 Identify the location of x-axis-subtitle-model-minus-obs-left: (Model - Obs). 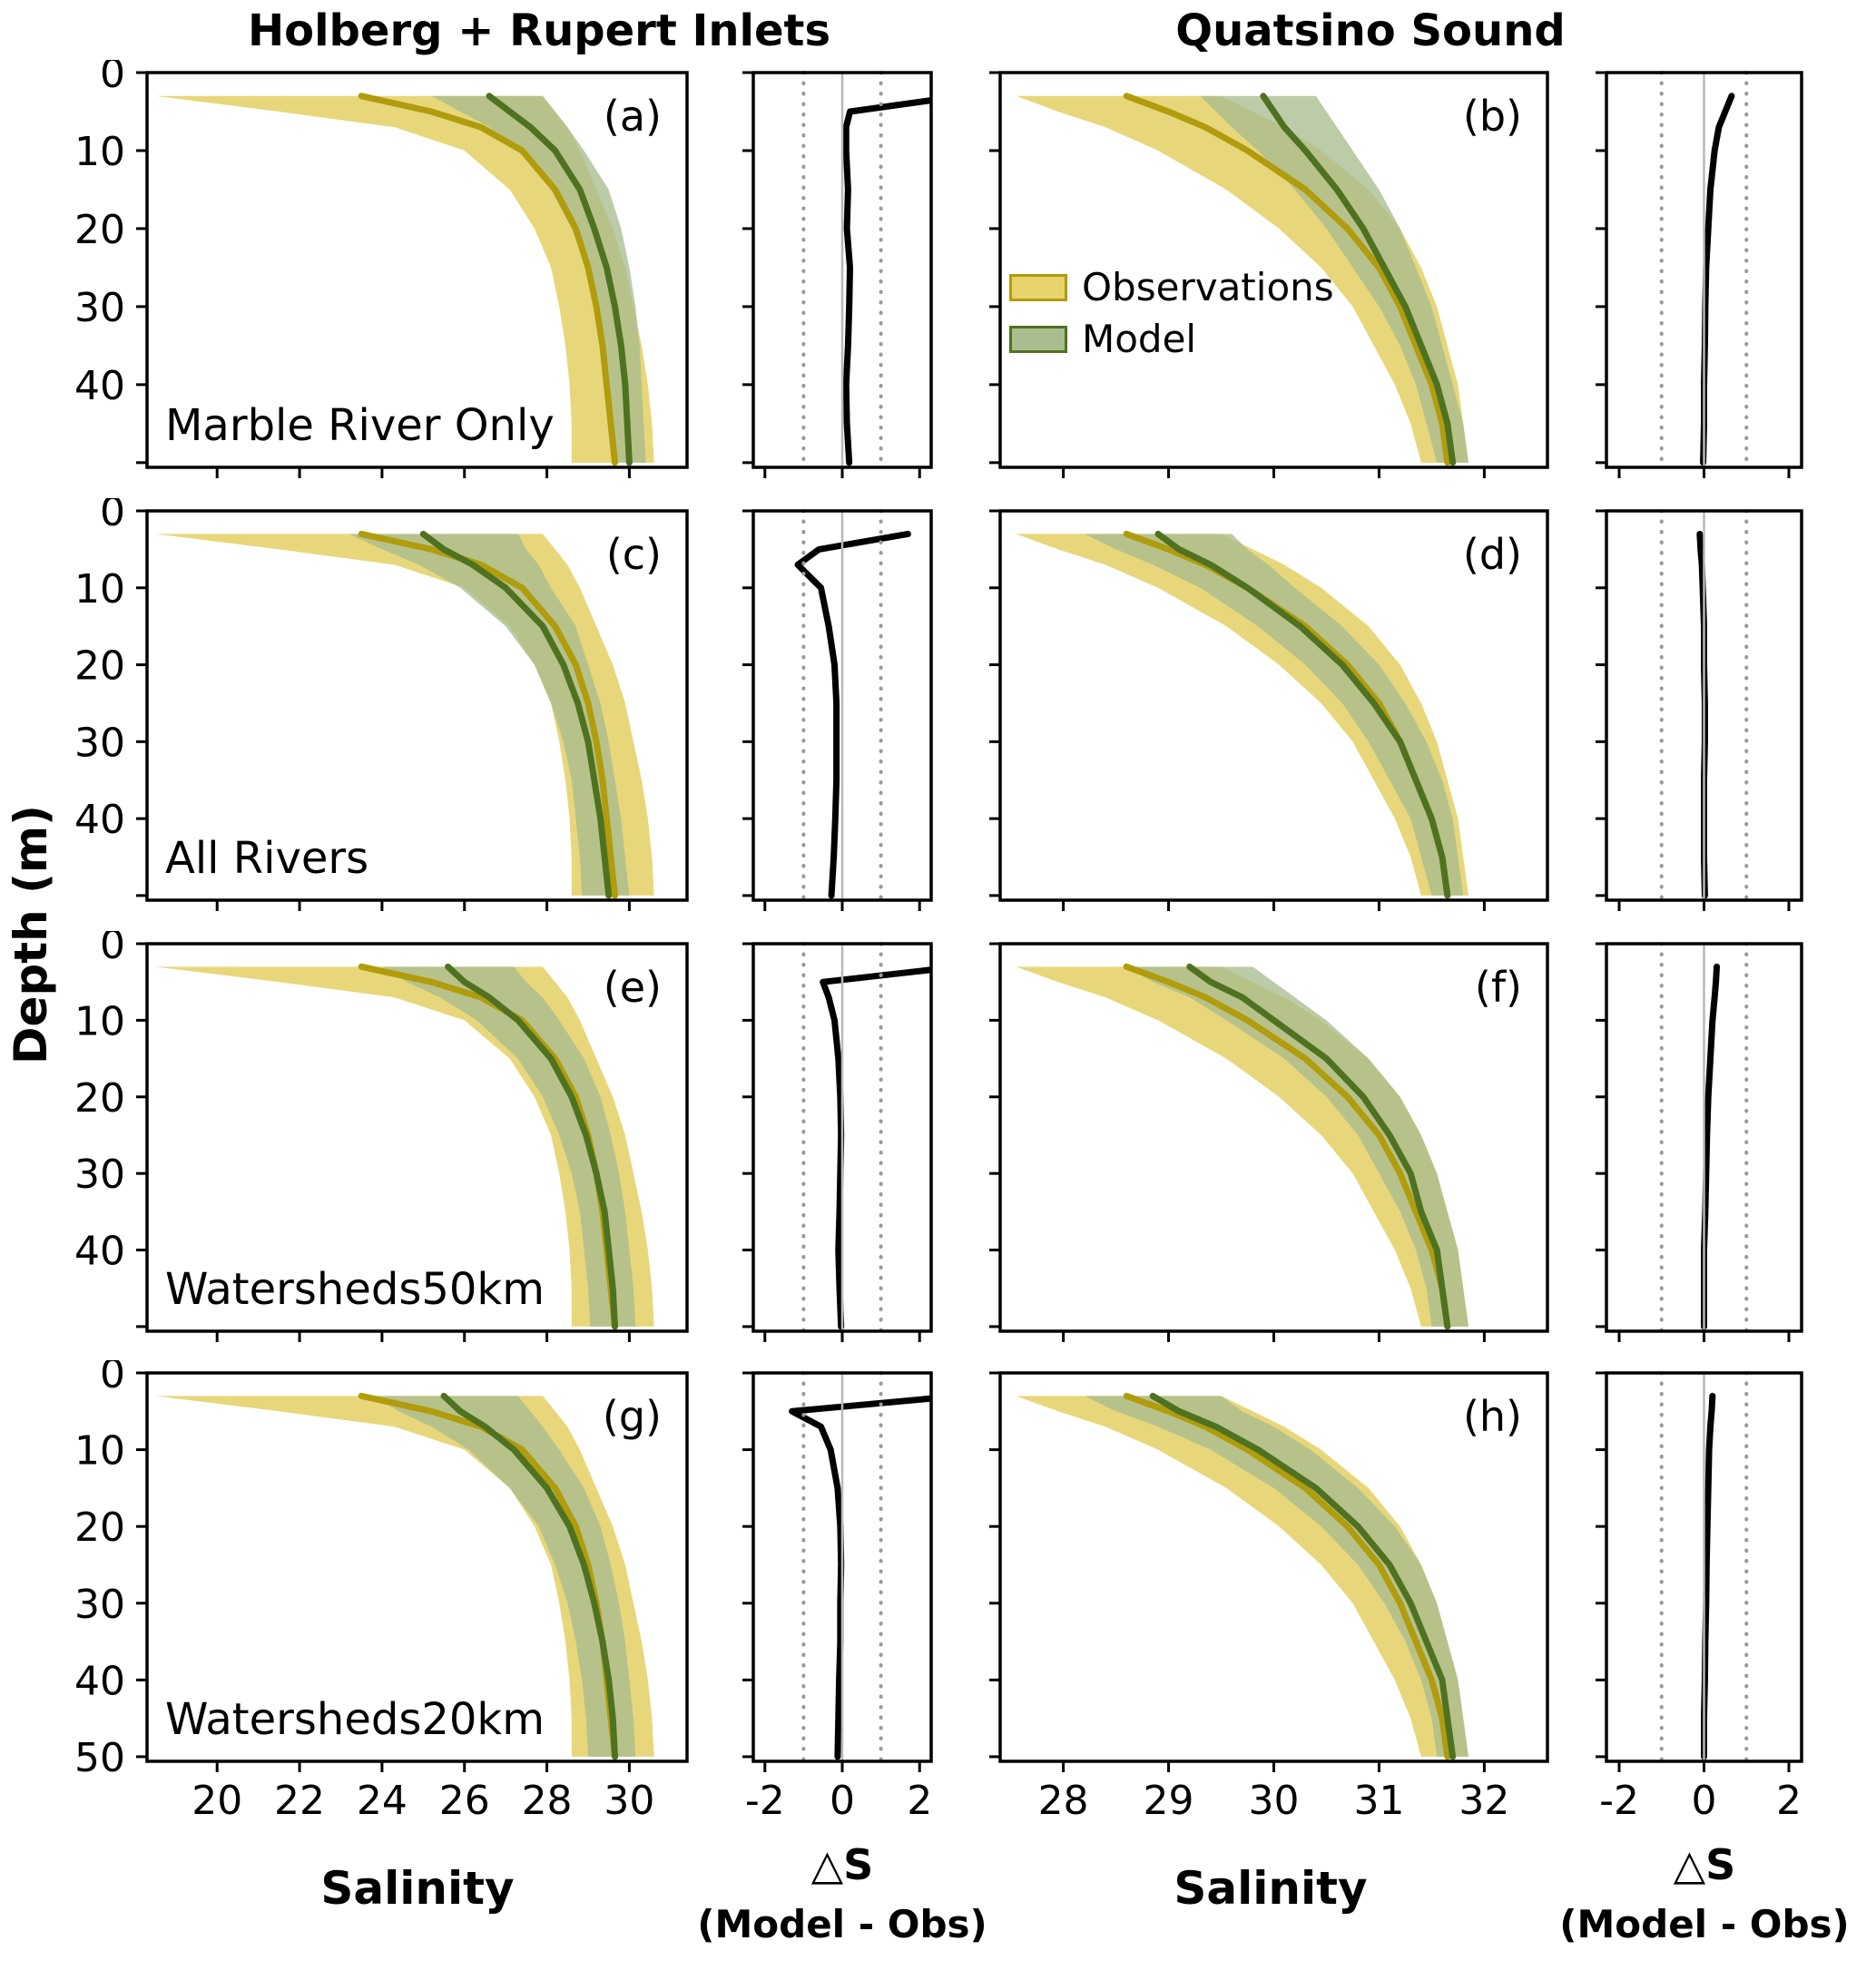
(842, 1924).